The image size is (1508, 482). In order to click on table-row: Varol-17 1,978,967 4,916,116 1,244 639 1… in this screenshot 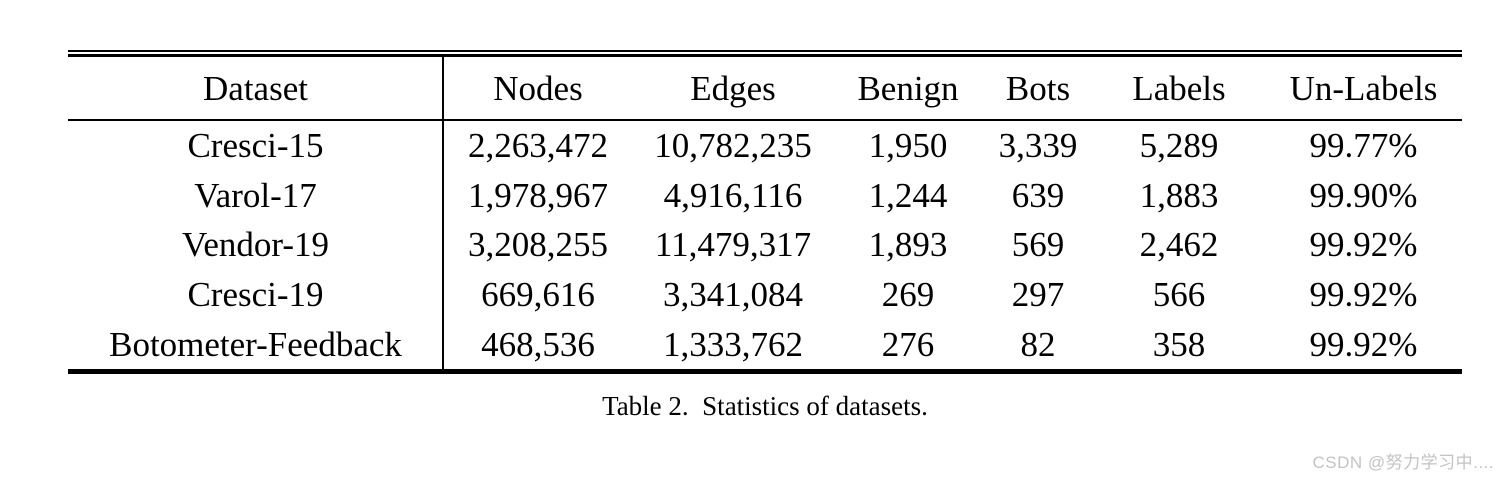, I will do `click(765, 196)`.